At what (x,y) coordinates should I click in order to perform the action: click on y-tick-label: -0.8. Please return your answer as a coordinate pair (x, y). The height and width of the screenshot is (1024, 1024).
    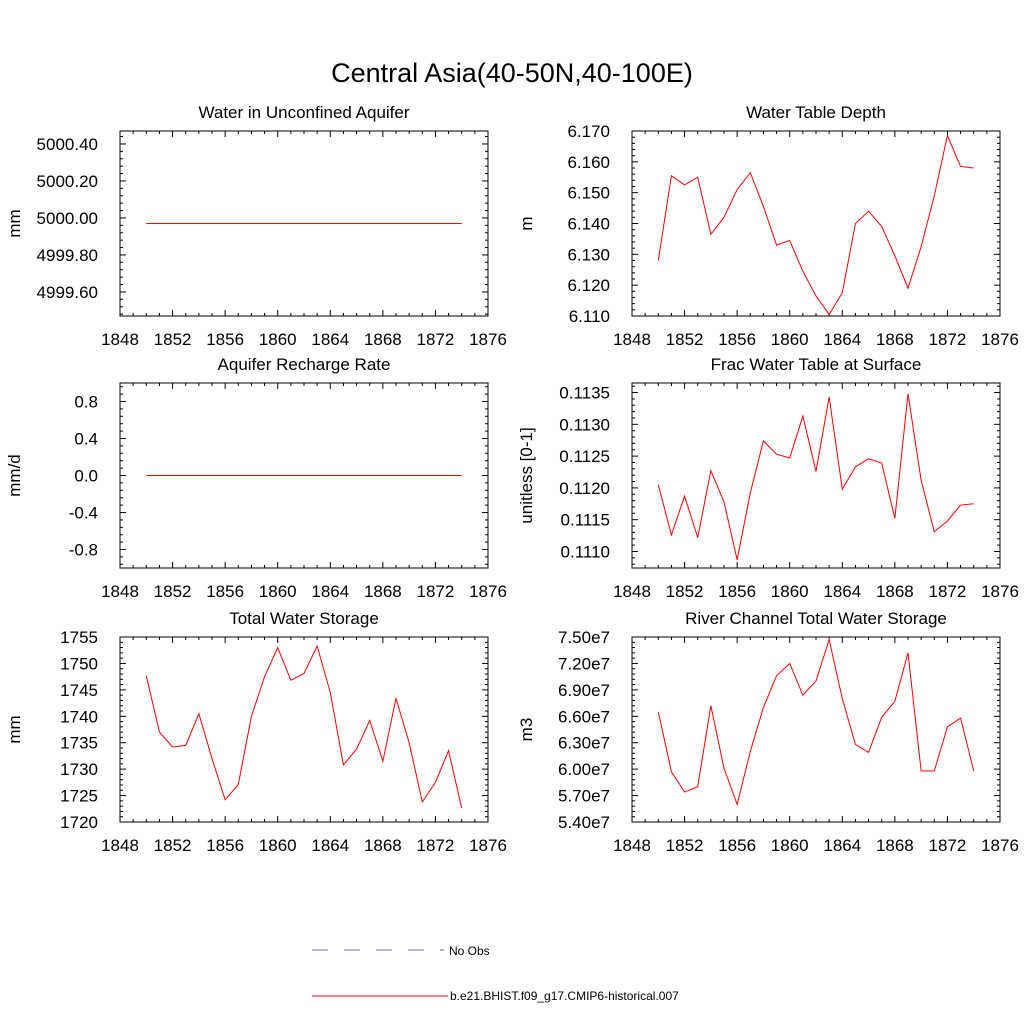
    Looking at the image, I should click on (83, 550).